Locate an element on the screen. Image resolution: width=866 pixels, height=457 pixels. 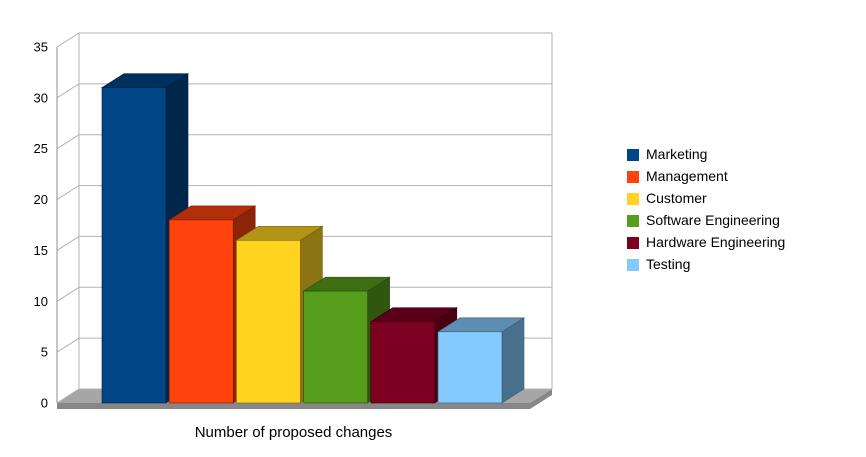
bar-testing is located at coordinates (481, 360).